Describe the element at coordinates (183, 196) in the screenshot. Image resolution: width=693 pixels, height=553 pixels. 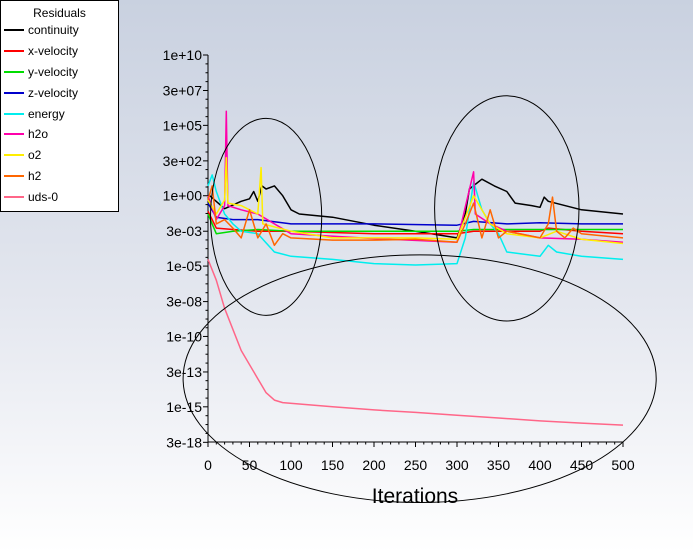
I see `y-tick-label: 1e+00` at that location.